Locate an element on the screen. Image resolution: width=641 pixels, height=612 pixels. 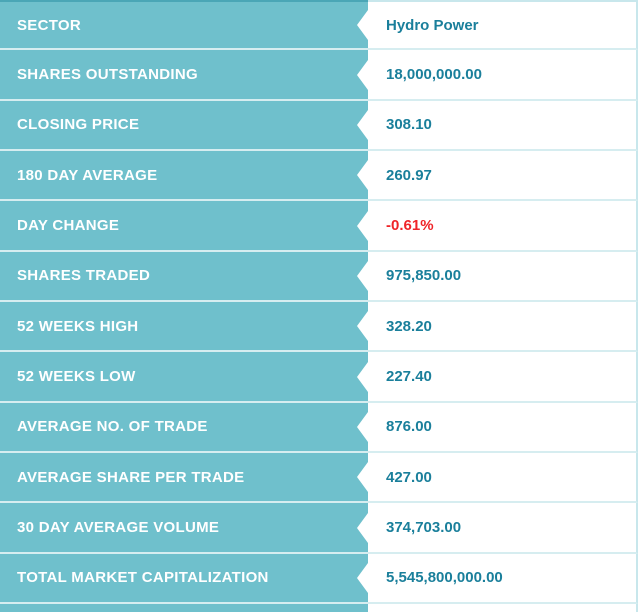
row-label: 30 DAY AVERAGE VOLUME is located at coordinates (184, 527).